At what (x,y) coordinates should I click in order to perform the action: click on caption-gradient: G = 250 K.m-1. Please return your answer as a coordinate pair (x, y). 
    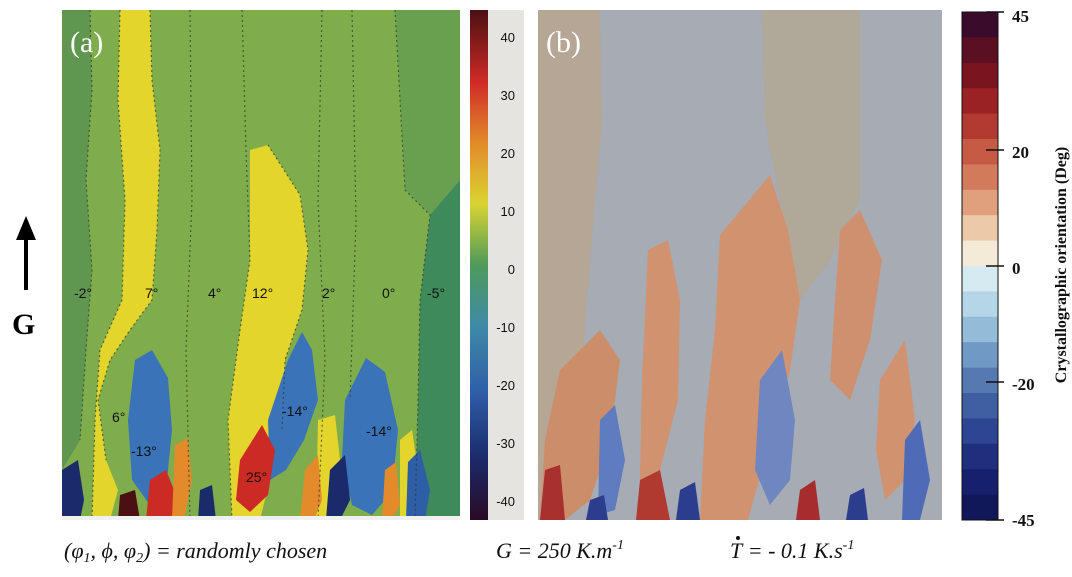
    Looking at the image, I should click on (560, 551).